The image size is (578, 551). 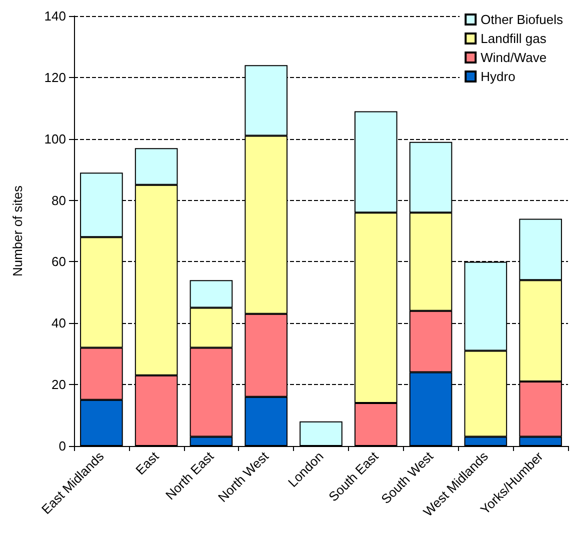 I want to click on y-tick-label: 100, so click(x=55, y=138).